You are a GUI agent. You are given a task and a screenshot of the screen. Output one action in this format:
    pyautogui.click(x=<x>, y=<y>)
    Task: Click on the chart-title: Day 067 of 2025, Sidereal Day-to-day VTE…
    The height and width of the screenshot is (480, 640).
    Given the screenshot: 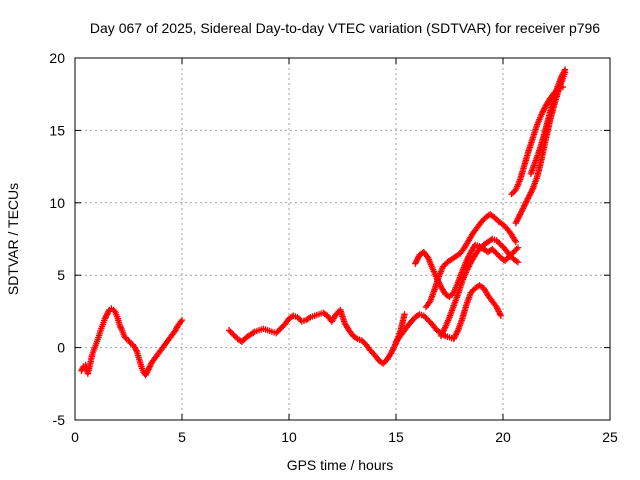 What is the action you would take?
    pyautogui.click(x=345, y=28)
    